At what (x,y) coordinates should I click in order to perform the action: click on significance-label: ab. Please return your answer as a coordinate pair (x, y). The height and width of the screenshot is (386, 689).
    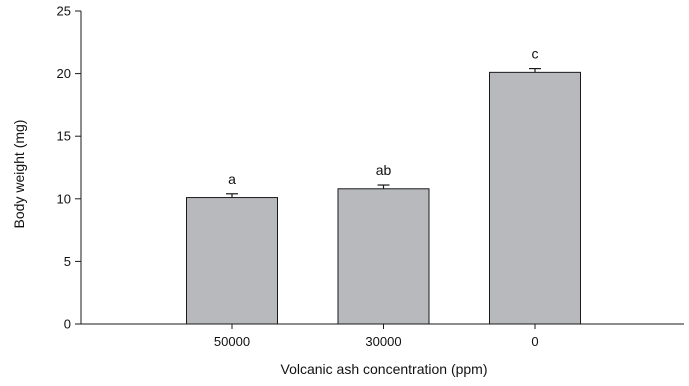
    Looking at the image, I should click on (384, 170).